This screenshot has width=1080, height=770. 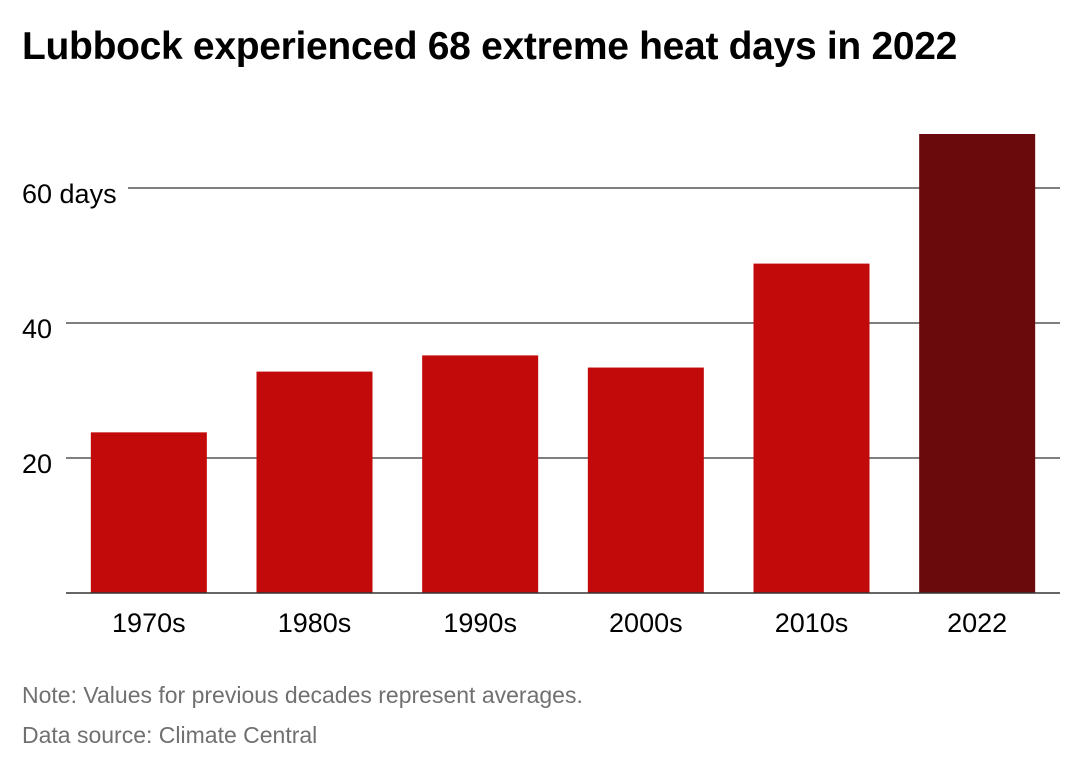 What do you see at coordinates (812, 623) in the screenshot?
I see `x-tick-label: 2010s` at bounding box center [812, 623].